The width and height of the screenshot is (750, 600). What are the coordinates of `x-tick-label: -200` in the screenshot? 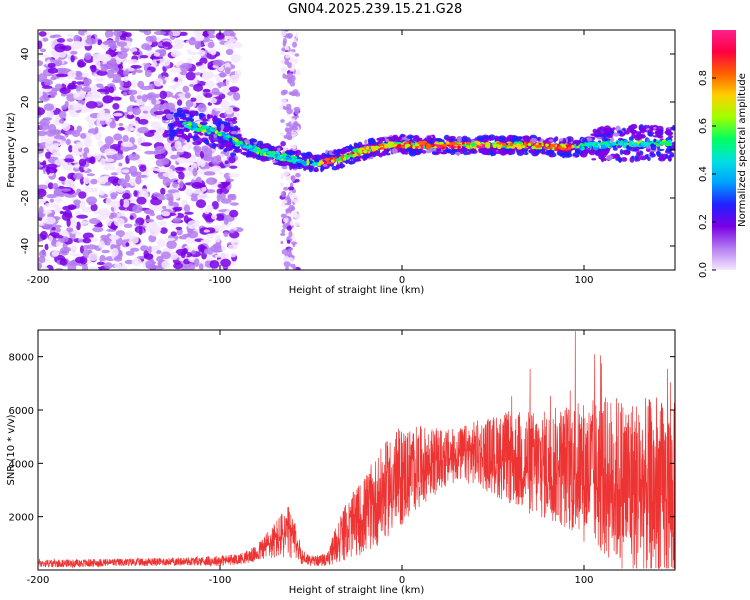 It's located at (38, 280).